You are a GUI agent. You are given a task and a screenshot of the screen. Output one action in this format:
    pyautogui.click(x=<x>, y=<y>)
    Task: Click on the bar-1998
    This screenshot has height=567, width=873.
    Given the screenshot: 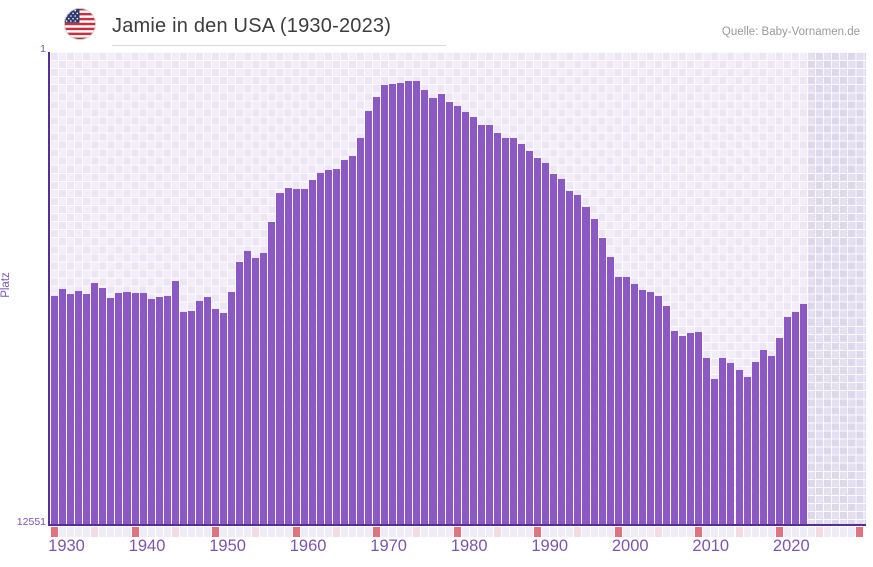 What is the action you would take?
    pyautogui.click(x=602, y=380)
    